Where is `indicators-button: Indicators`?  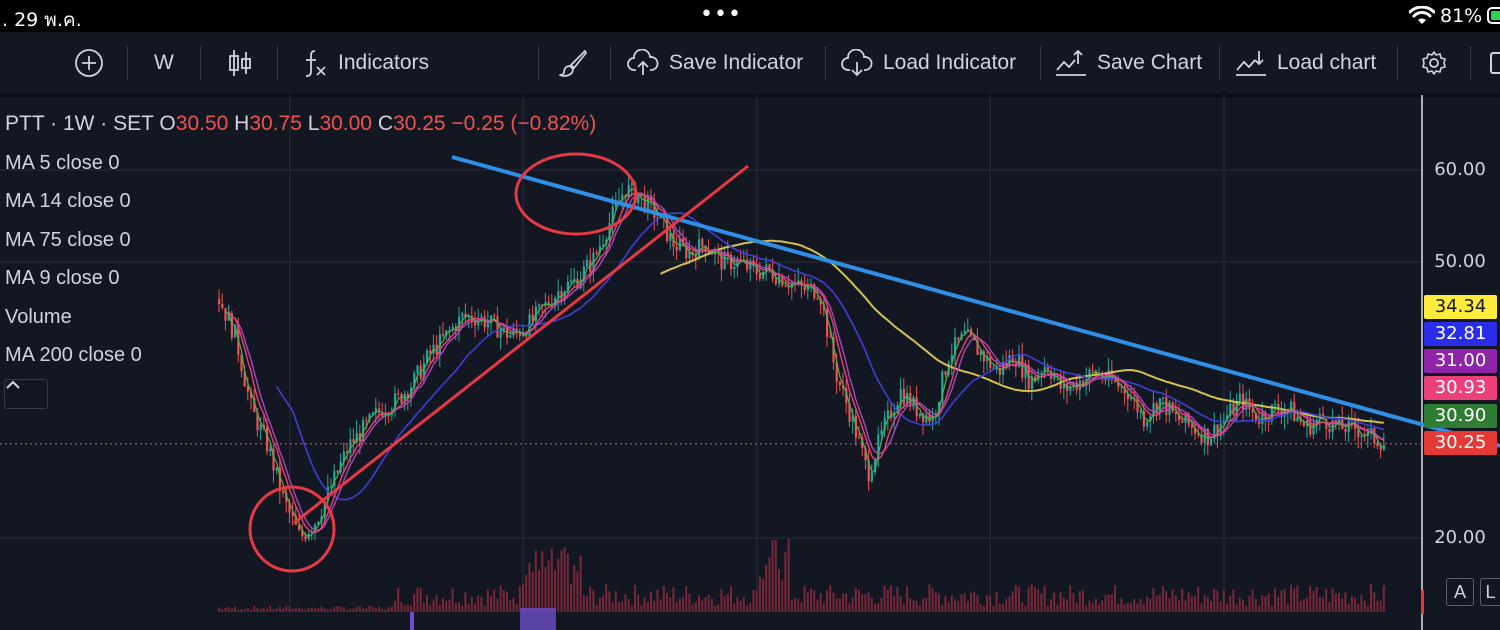
indicators-button: Indicators is located at coordinates (365, 63).